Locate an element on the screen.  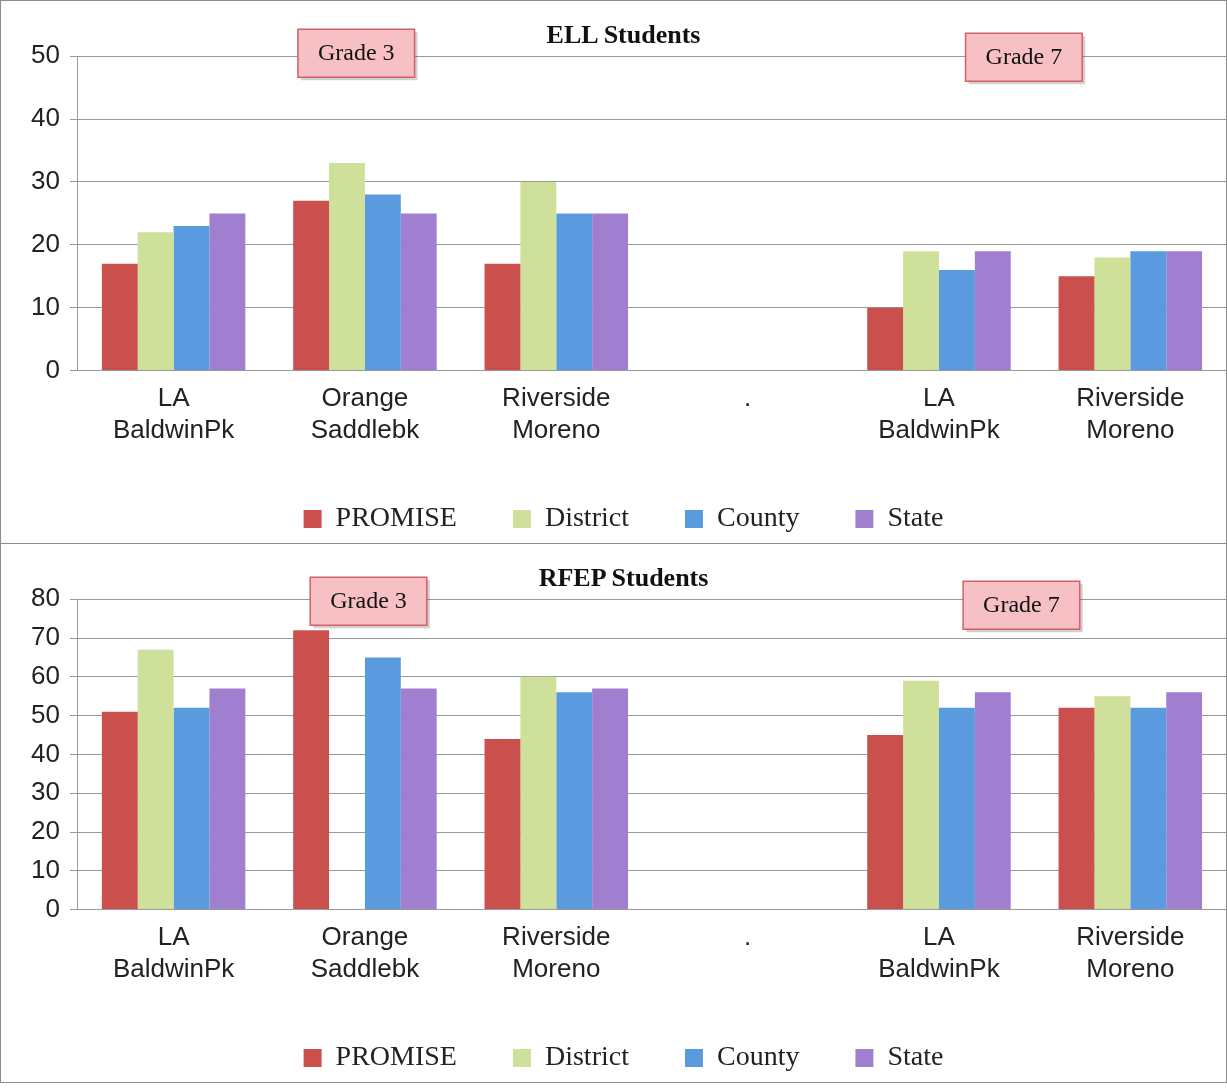
y-tick-label: 60 is located at coordinates (45, 674).